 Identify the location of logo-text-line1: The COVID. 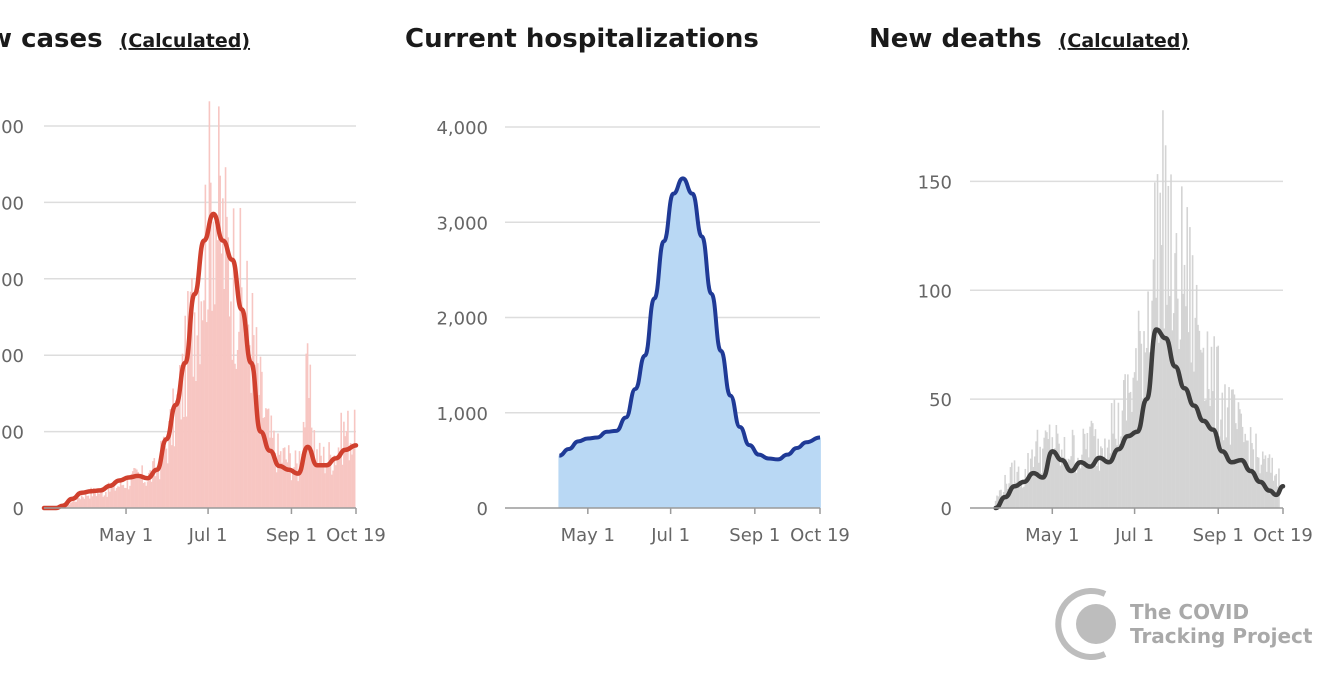
(1189, 612).